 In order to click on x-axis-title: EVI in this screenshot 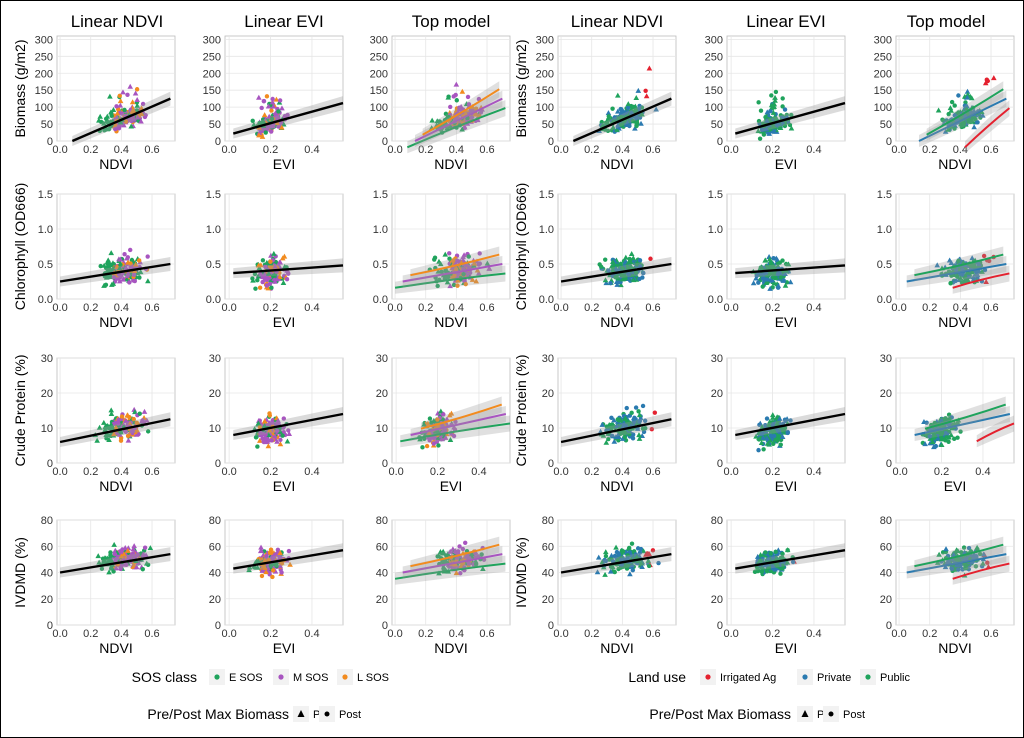, I will do `click(284, 648)`.